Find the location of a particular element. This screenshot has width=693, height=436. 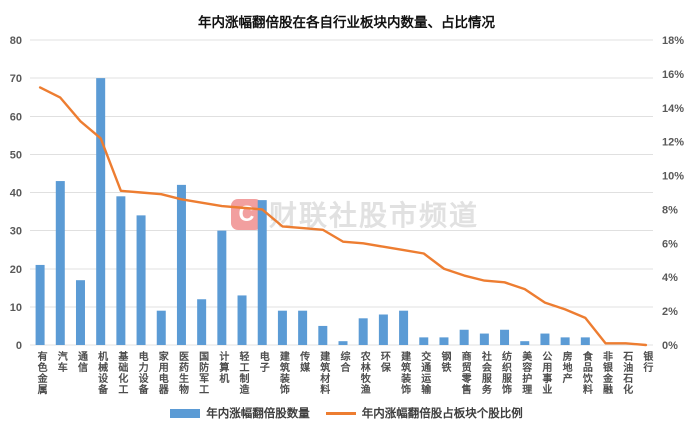

watermark-text: 财联社股市频道 is located at coordinates (374, 215).